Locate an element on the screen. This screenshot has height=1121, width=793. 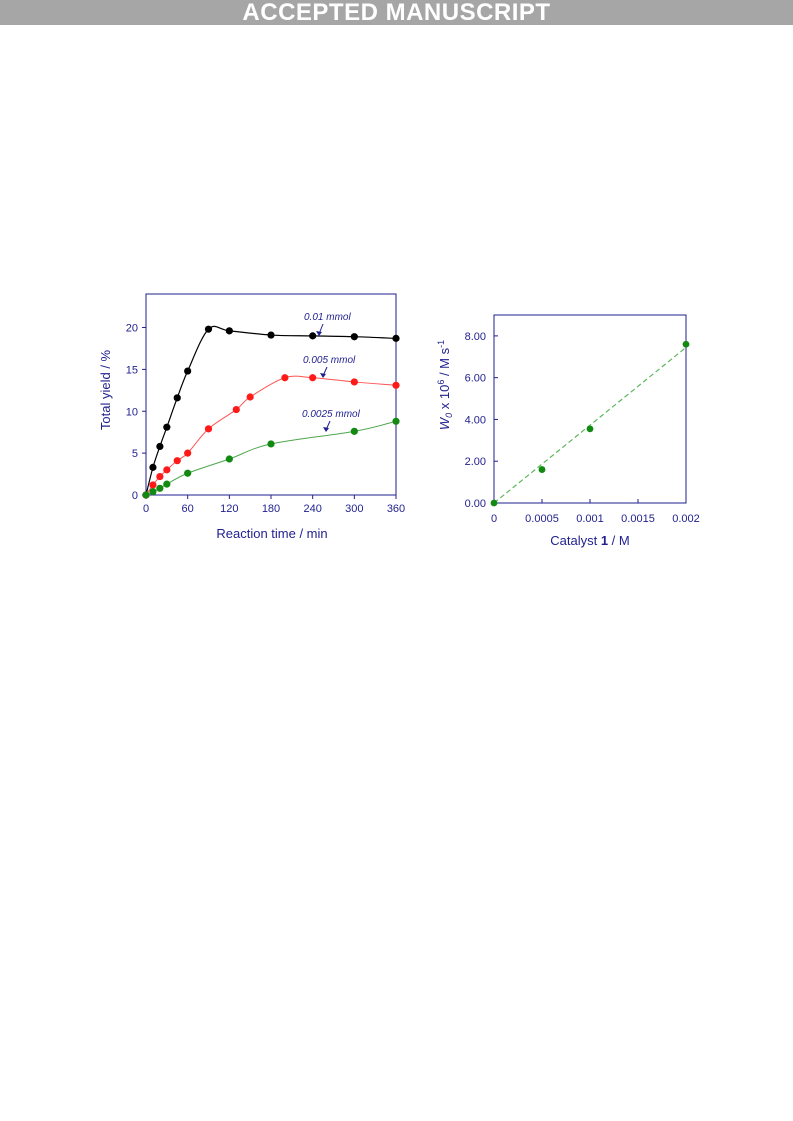
accepted-manuscript-banner: ACCEPTED MANUSCRIPT is located at coordinates (396, 12).